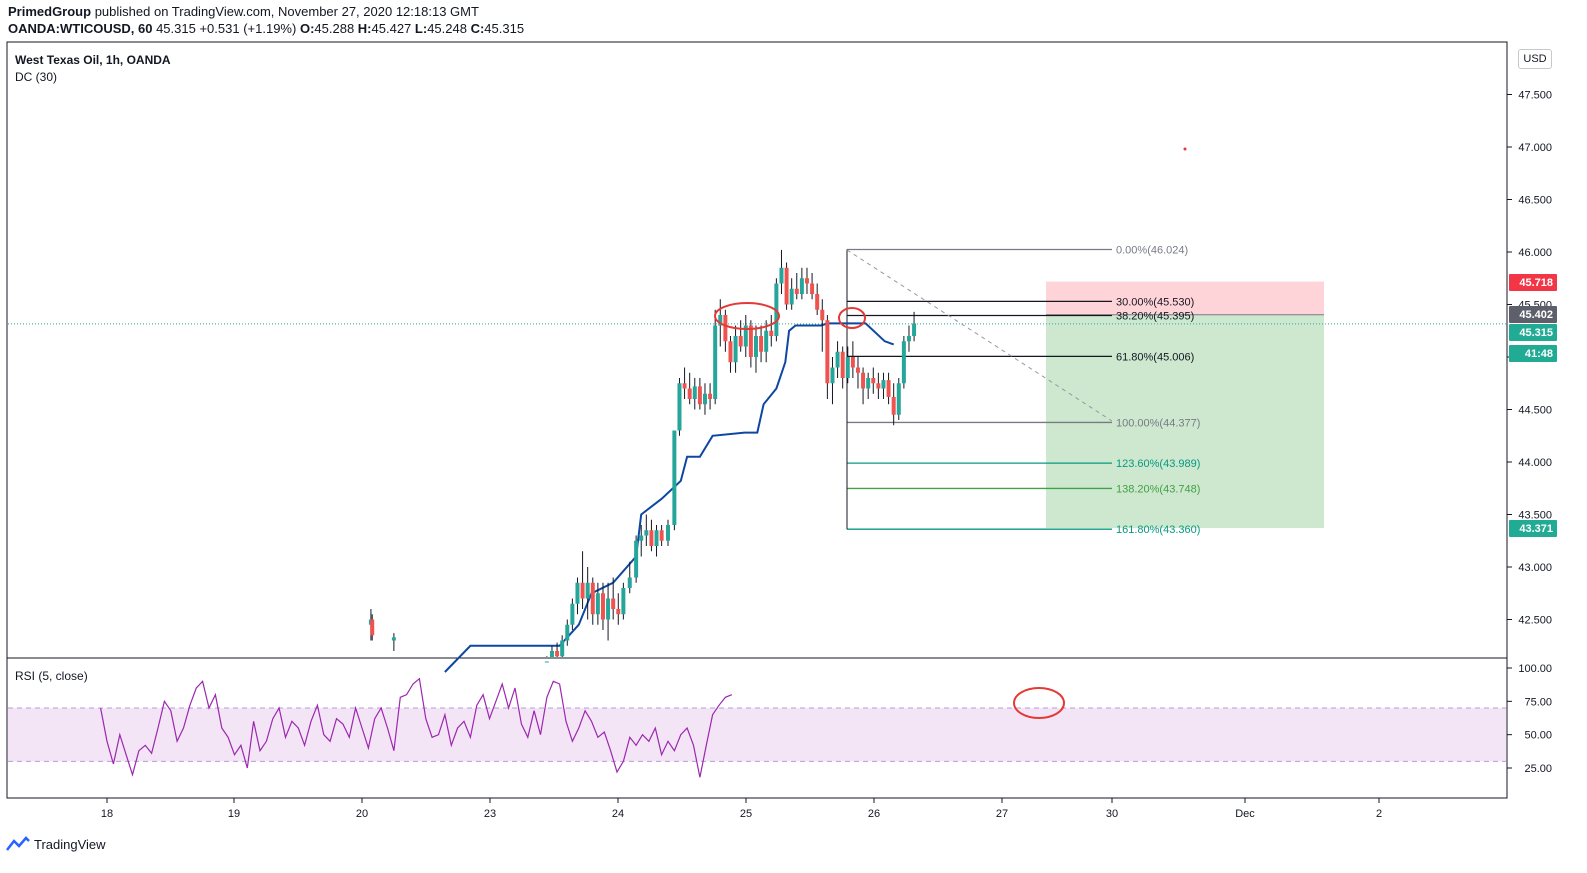 Image resolution: width=1587 pixels, height=873 pixels. I want to click on rsi-legend: RSI (5, close), so click(51, 676).